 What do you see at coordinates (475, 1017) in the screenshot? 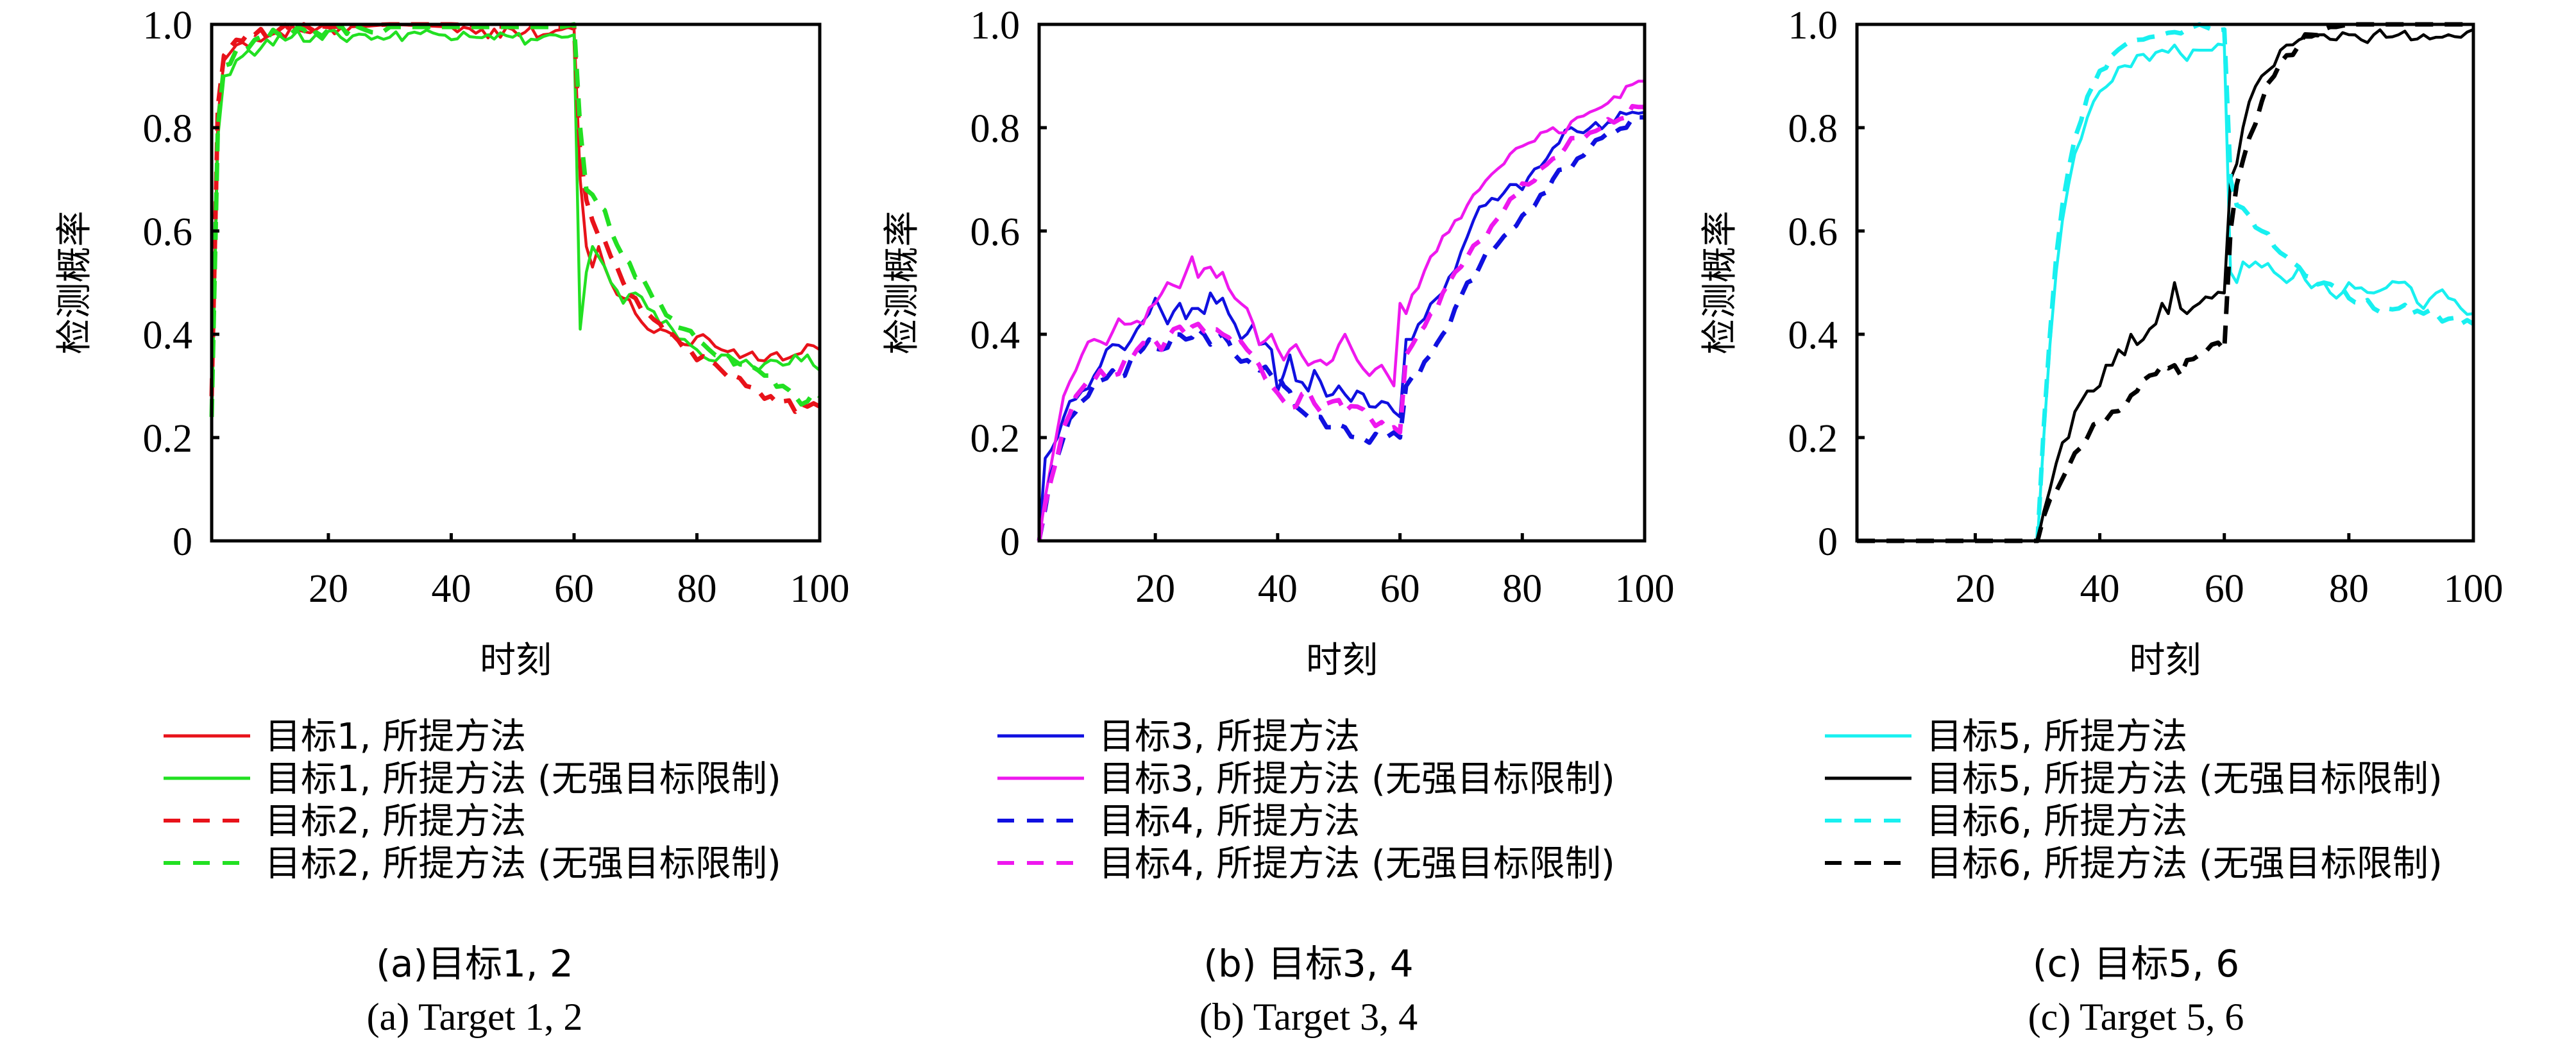
I see `caption-english: (a) Target 1, 2` at bounding box center [475, 1017].